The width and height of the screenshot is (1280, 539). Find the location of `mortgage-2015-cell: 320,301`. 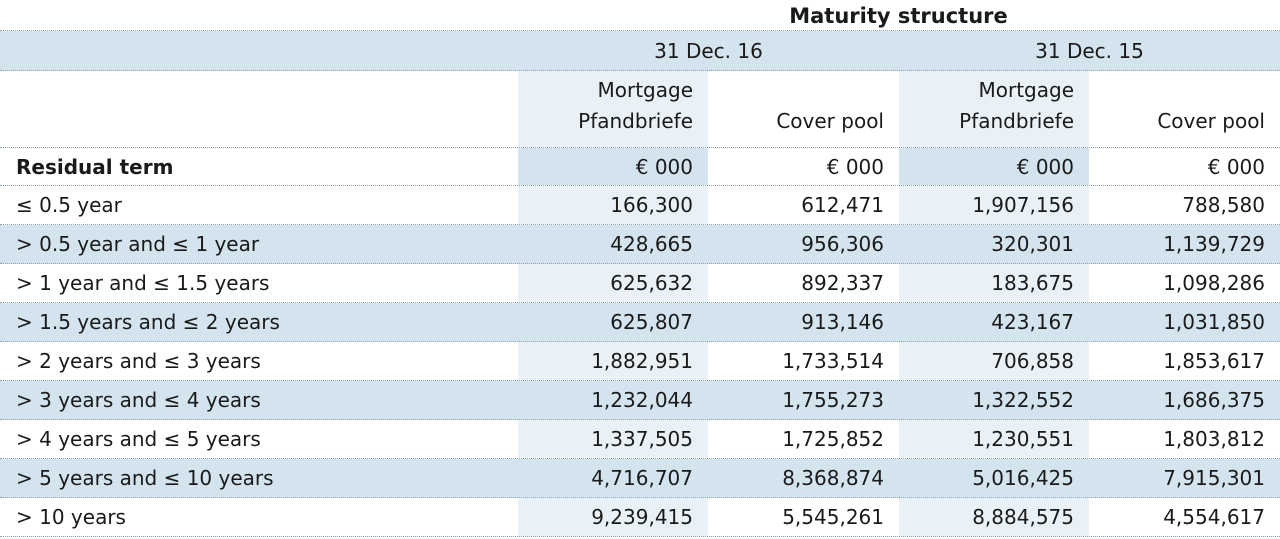

mortgage-2015-cell: 320,301 is located at coordinates (1032, 244).